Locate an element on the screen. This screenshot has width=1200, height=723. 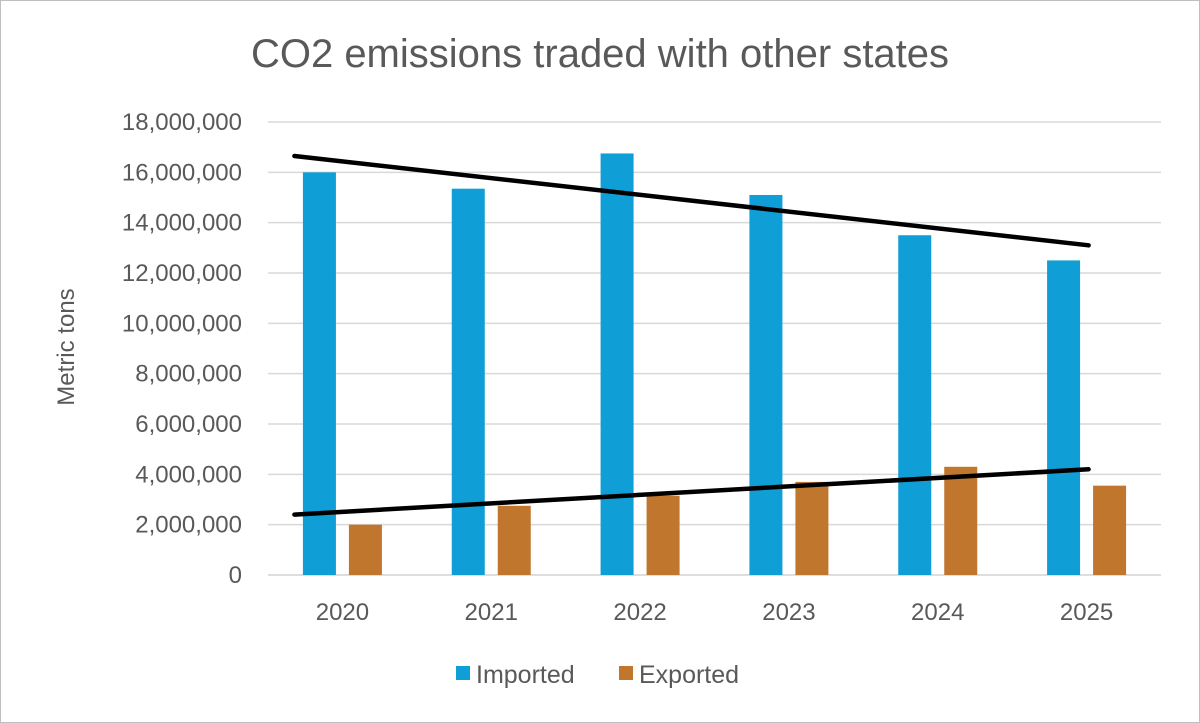
y-tick-label: 6,000,000 is located at coordinates (188, 424).